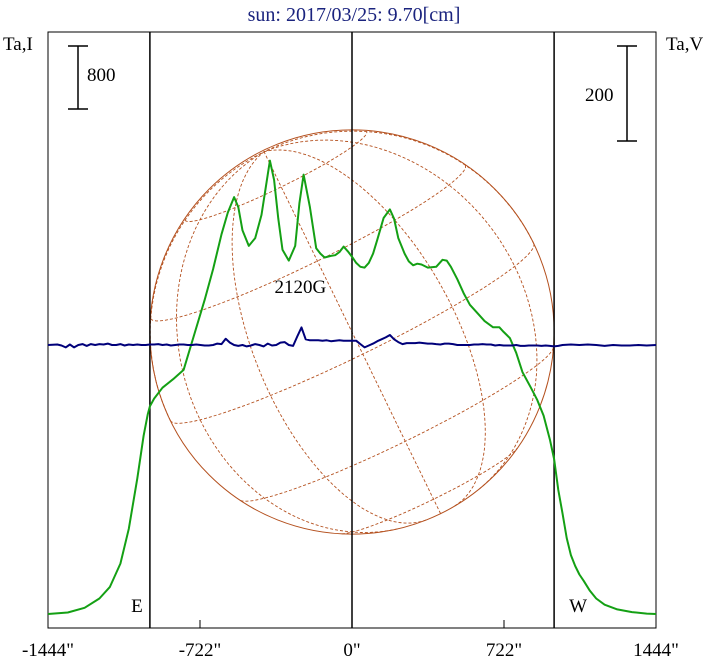  I want to click on right-scale-bar: 200, so click(611, 93).